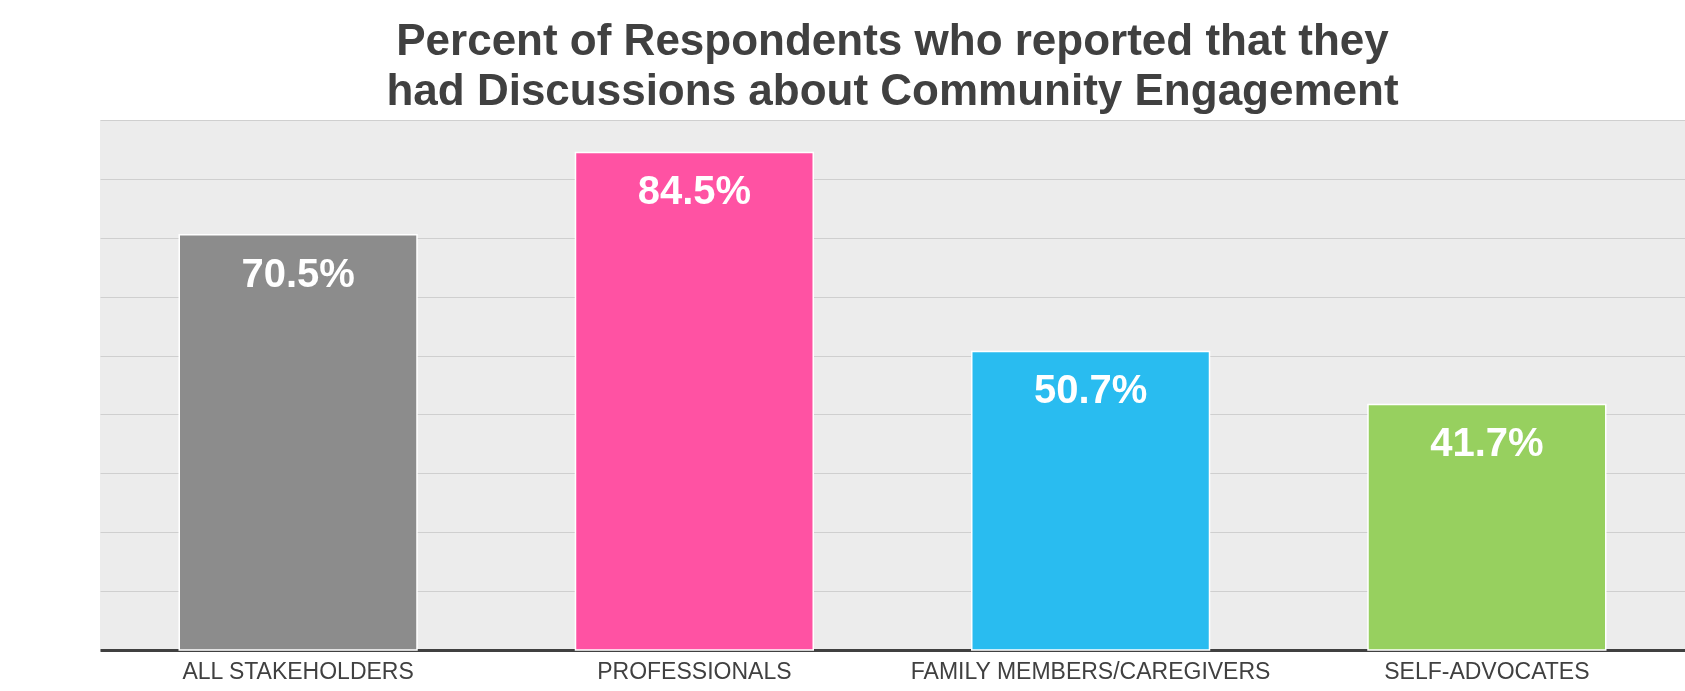 The height and width of the screenshot is (691, 1685). What do you see at coordinates (694, 670) in the screenshot?
I see `x-tick-label: PROFESSIONALS` at bounding box center [694, 670].